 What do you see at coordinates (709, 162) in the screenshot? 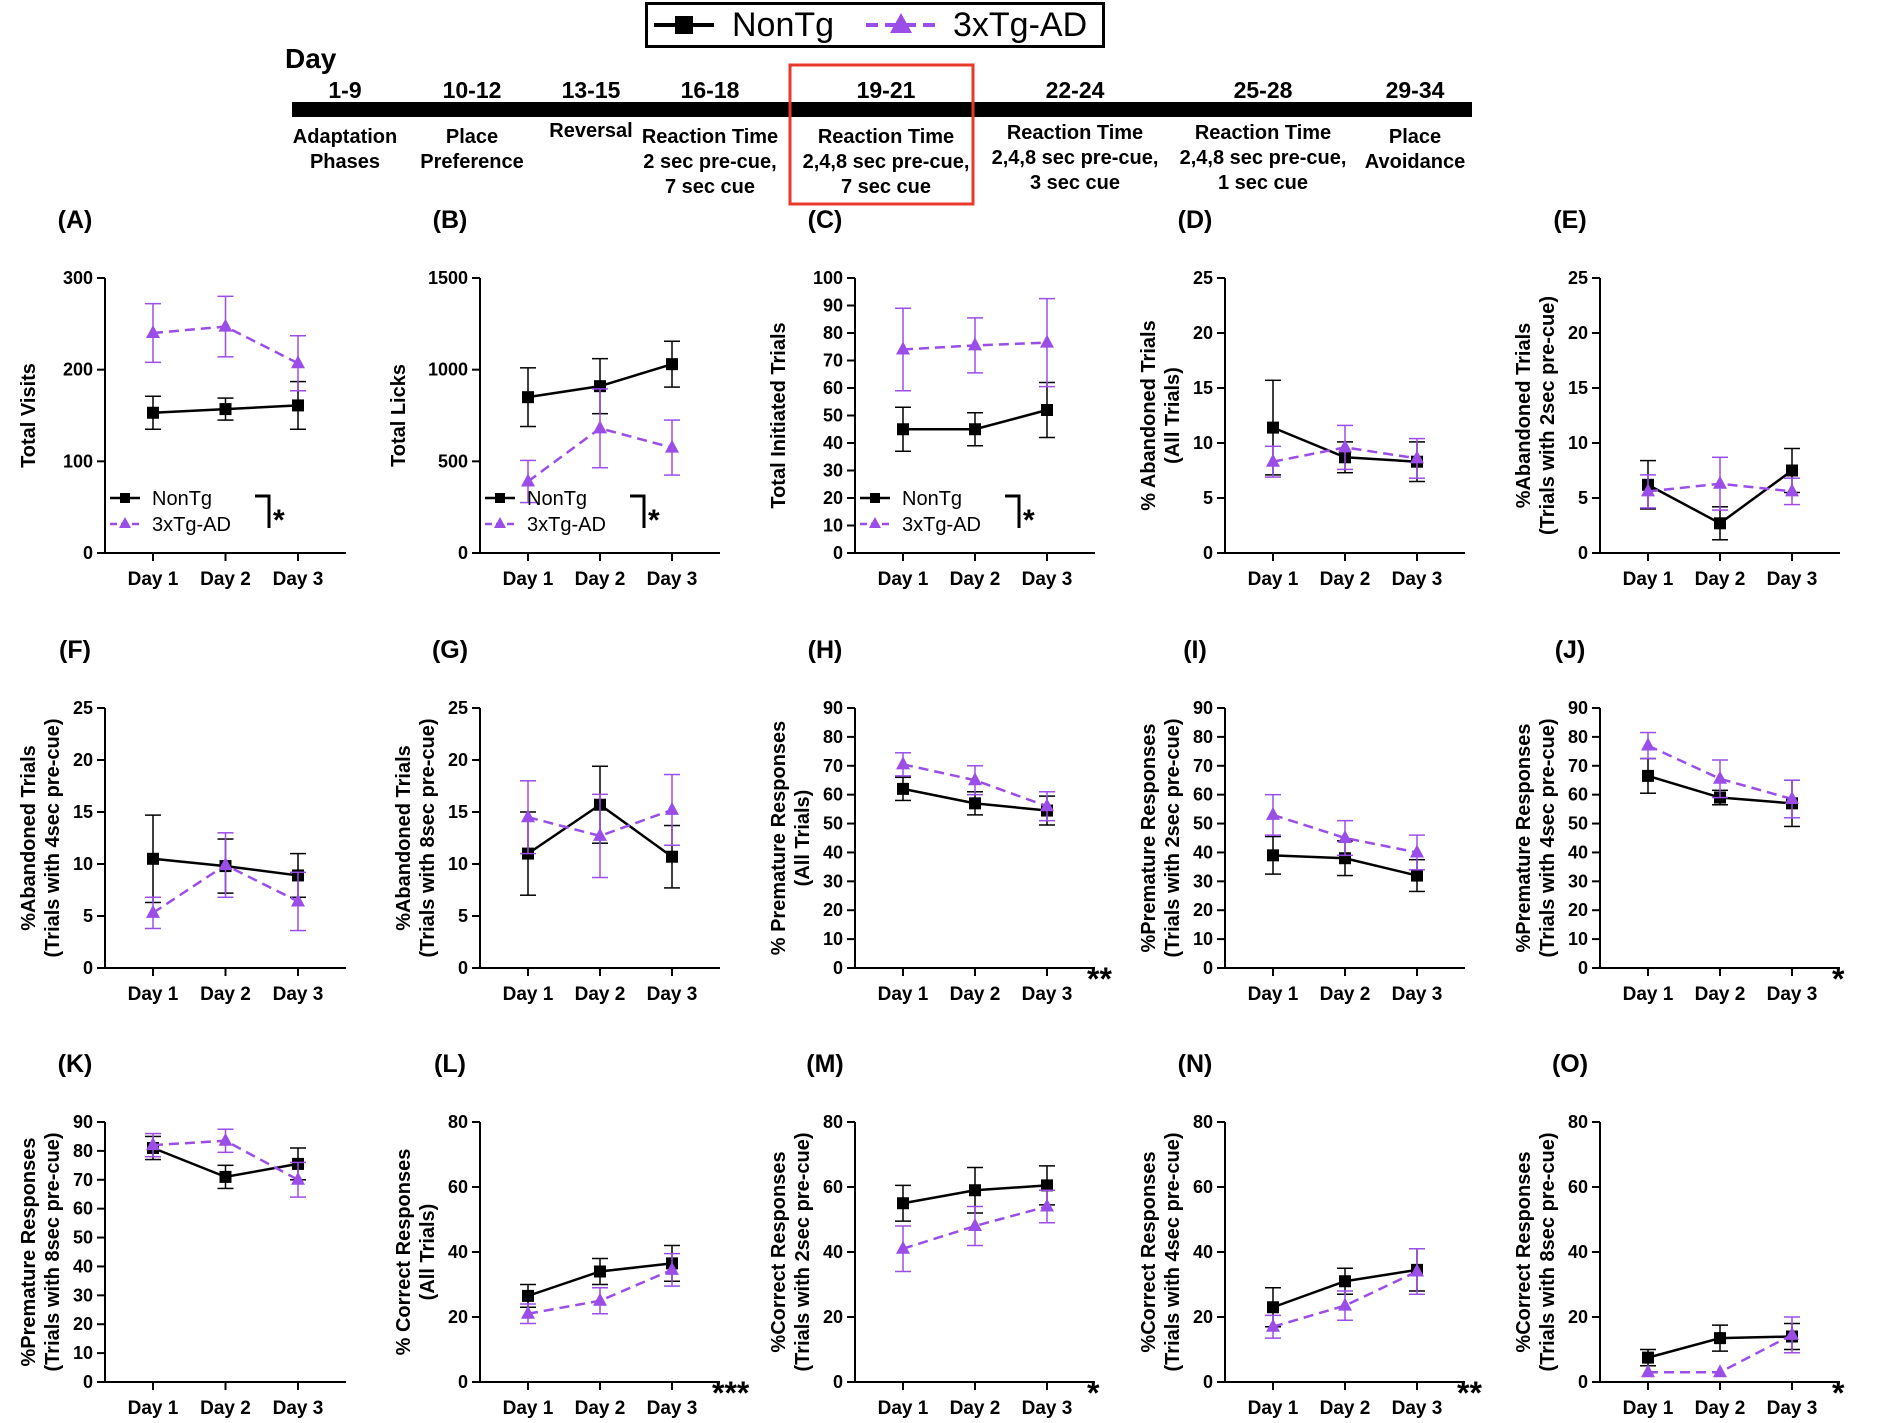
I see `timeline-phase-label: 2 sec pre-cue,` at bounding box center [709, 162].